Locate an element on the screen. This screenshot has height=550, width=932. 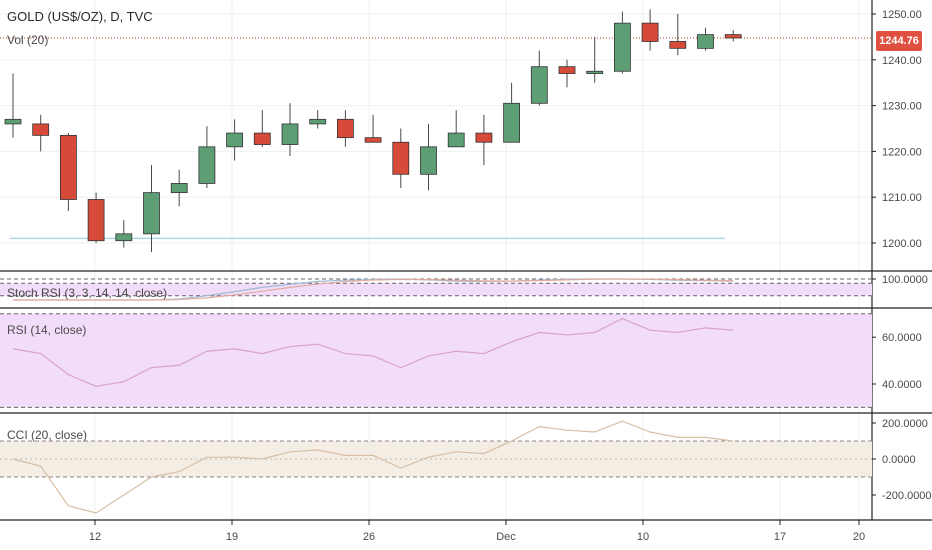
price-tick-label: 1230.00 is located at coordinates (902, 107).